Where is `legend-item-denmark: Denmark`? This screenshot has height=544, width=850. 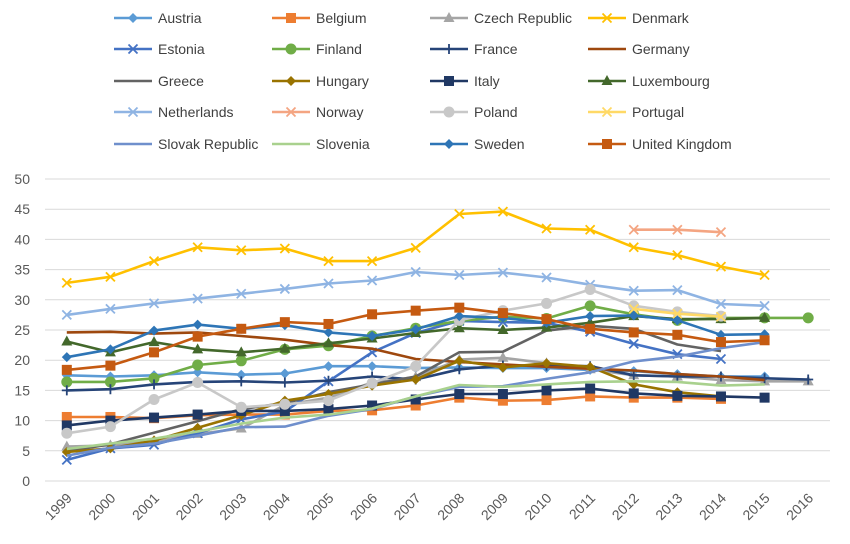
legend-item-denmark: Denmark is located at coordinates (639, 18).